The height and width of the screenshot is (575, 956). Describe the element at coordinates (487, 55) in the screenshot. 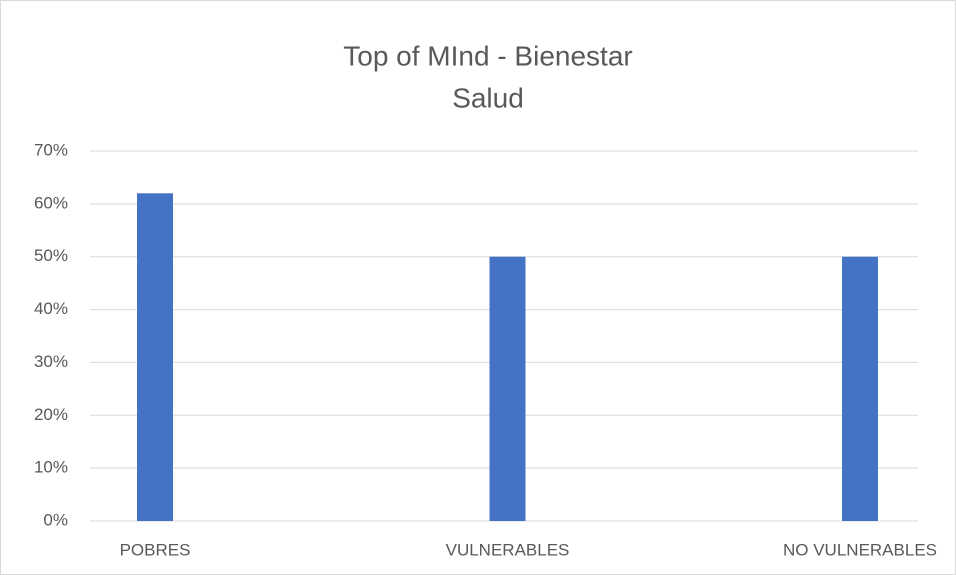

I see `chart-title: Top of MInd - Bienestar` at that location.